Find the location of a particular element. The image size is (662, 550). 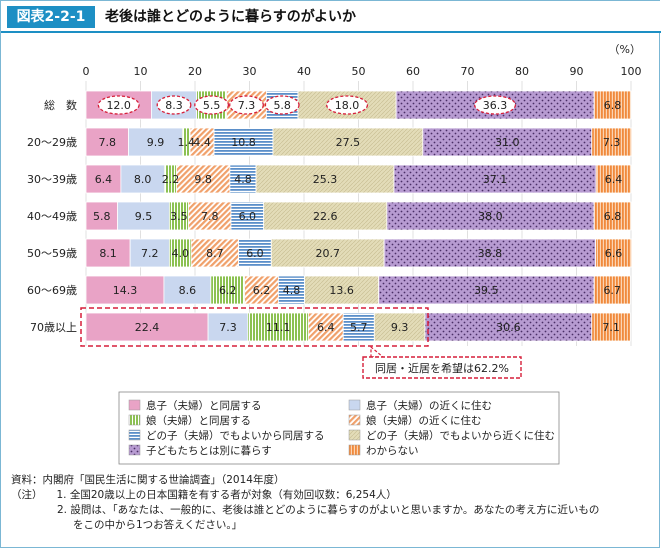

data-label: 13.6 is located at coordinates (341, 290).